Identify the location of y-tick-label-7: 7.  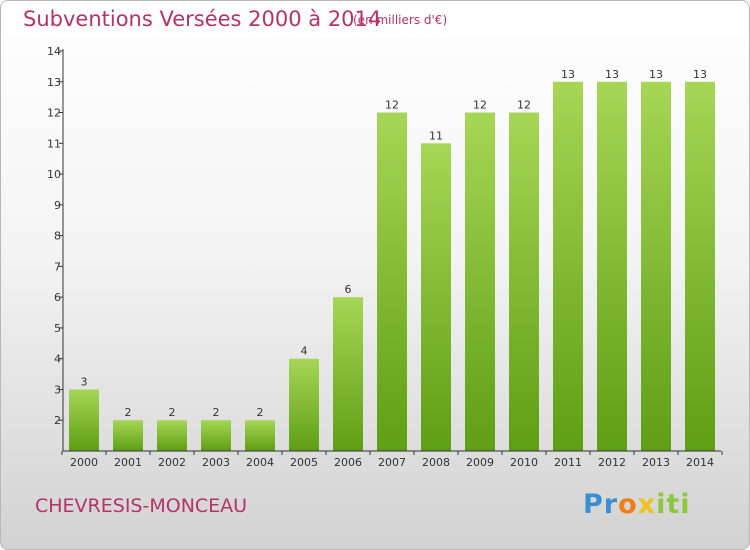
(57, 266).